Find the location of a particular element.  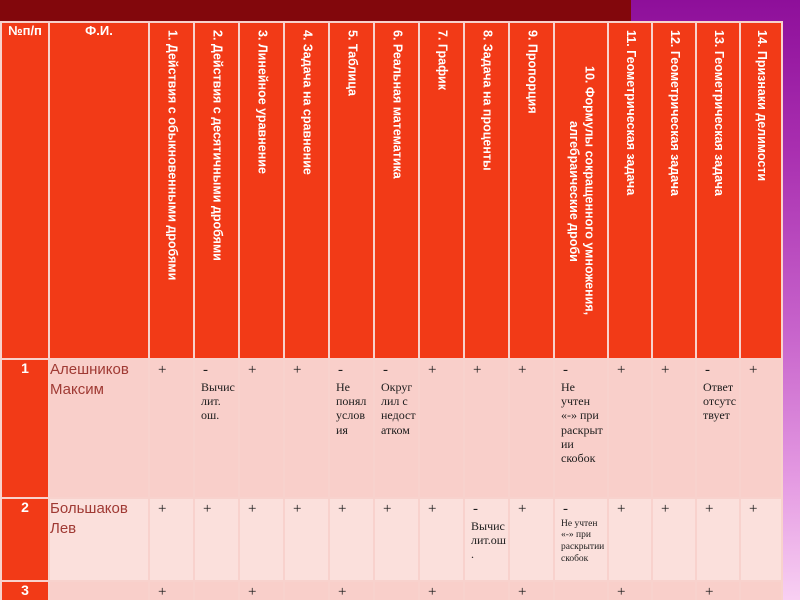

header-task-12: 12. Геометрическая задача is located at coordinates (674, 190).